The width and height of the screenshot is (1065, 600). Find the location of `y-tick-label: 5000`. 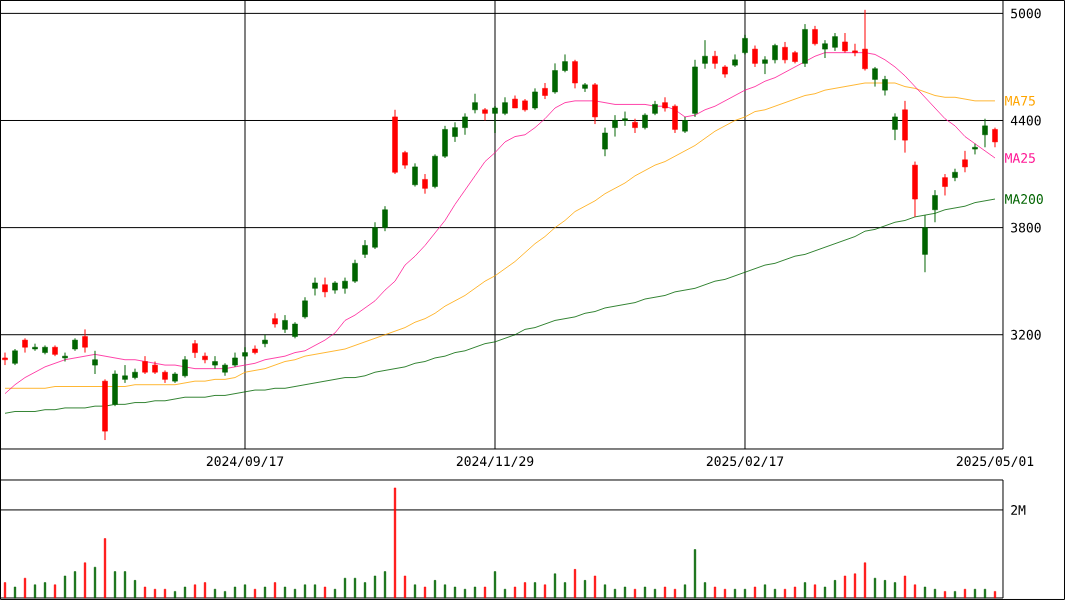

y-tick-label: 5000 is located at coordinates (1026, 13).